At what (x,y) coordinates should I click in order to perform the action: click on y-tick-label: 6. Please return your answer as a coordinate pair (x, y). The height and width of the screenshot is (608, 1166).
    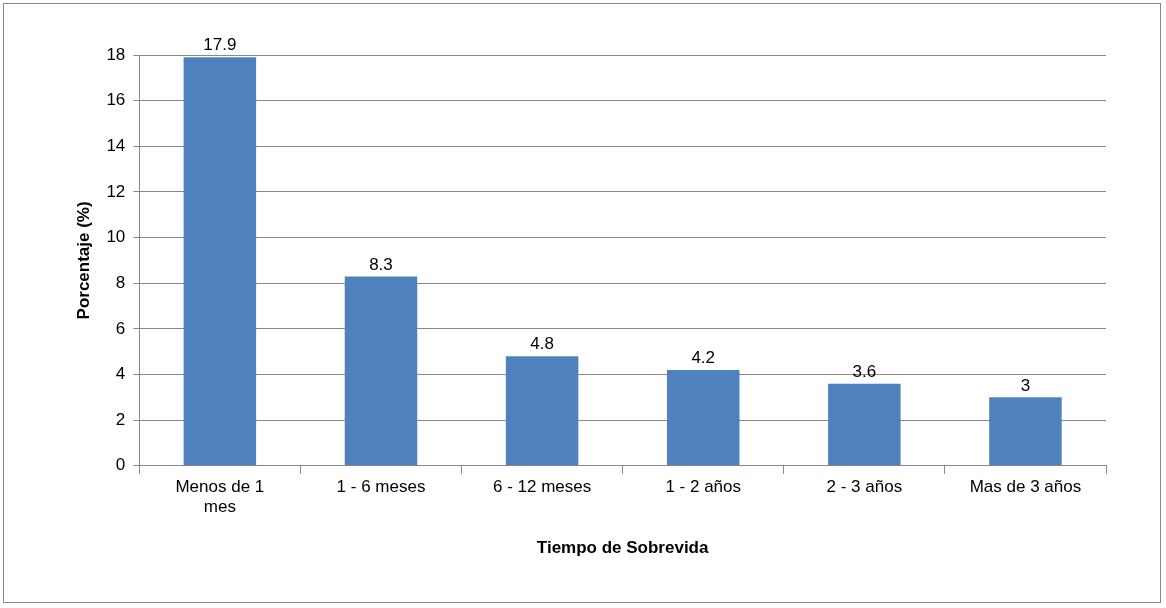
    Looking at the image, I should click on (120, 328).